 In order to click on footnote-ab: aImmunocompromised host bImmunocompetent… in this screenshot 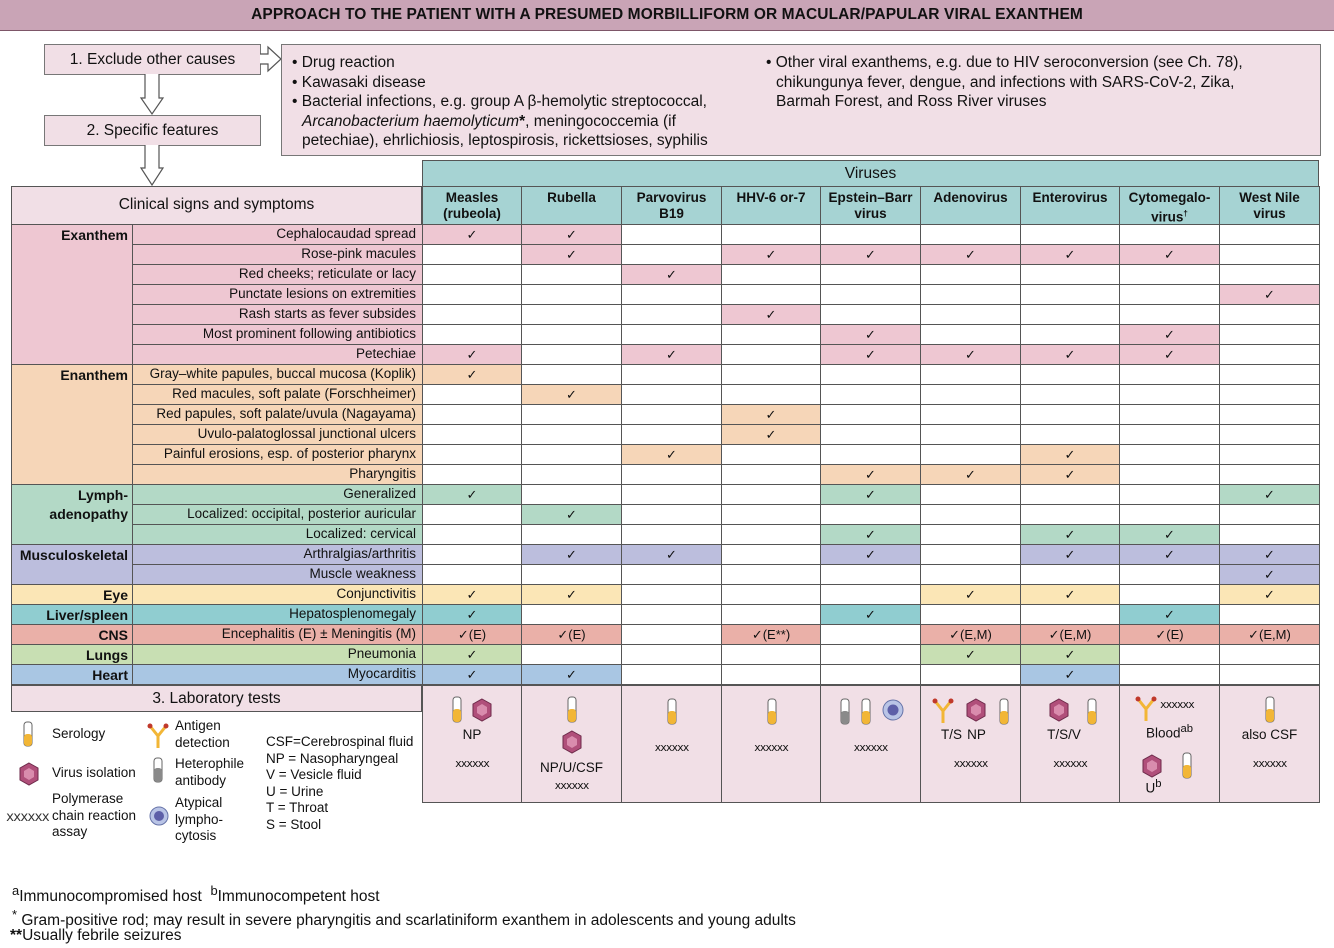, I will do `click(196, 894)`.